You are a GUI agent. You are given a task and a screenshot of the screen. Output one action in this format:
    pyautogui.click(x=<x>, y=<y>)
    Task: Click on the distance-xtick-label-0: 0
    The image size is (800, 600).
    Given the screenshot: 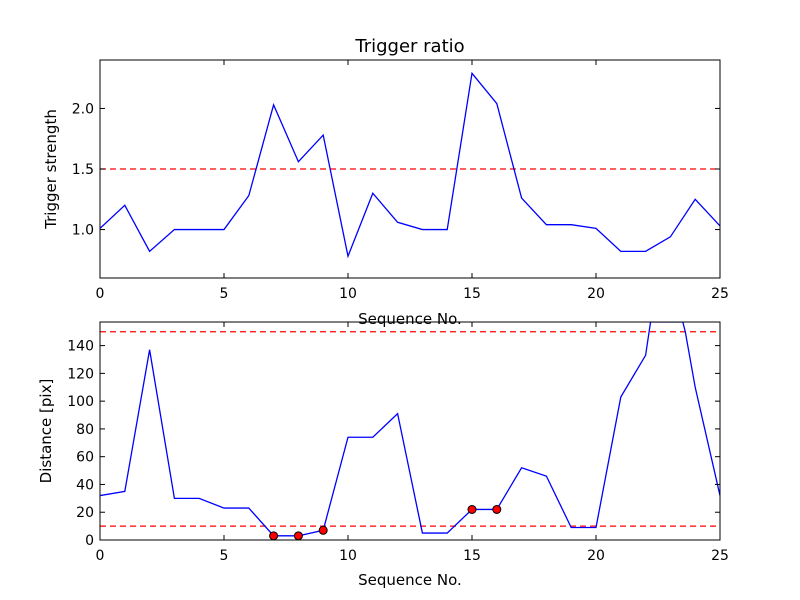 What is the action you would take?
    pyautogui.click(x=100, y=556)
    